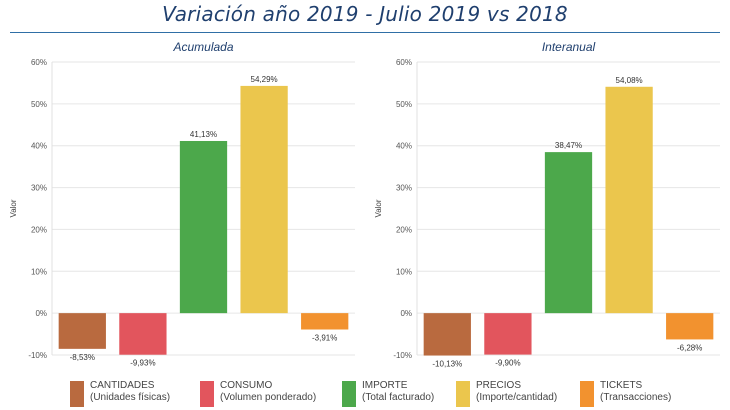  What do you see at coordinates (621, 385) in the screenshot?
I see `legend-label-line1: TICKETS` at bounding box center [621, 385].